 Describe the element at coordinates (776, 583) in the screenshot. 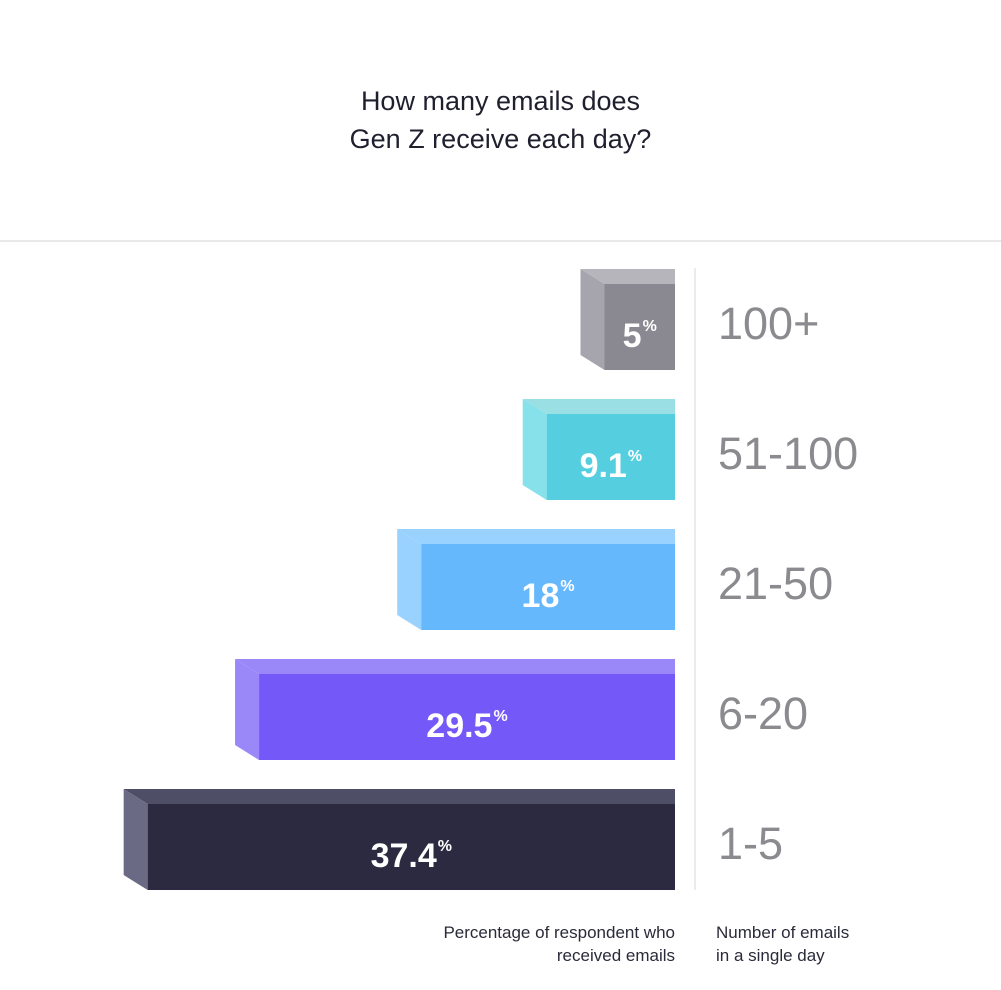

I see `category-label: 21-50` at that location.